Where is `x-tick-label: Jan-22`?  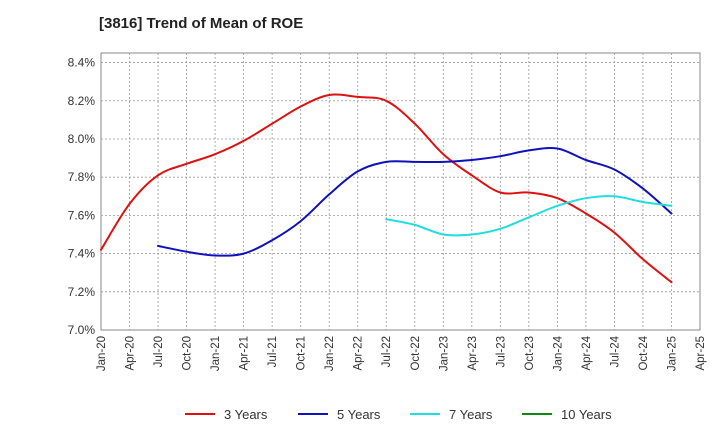 x-tick-label: Jan-22 is located at coordinates (330, 353).